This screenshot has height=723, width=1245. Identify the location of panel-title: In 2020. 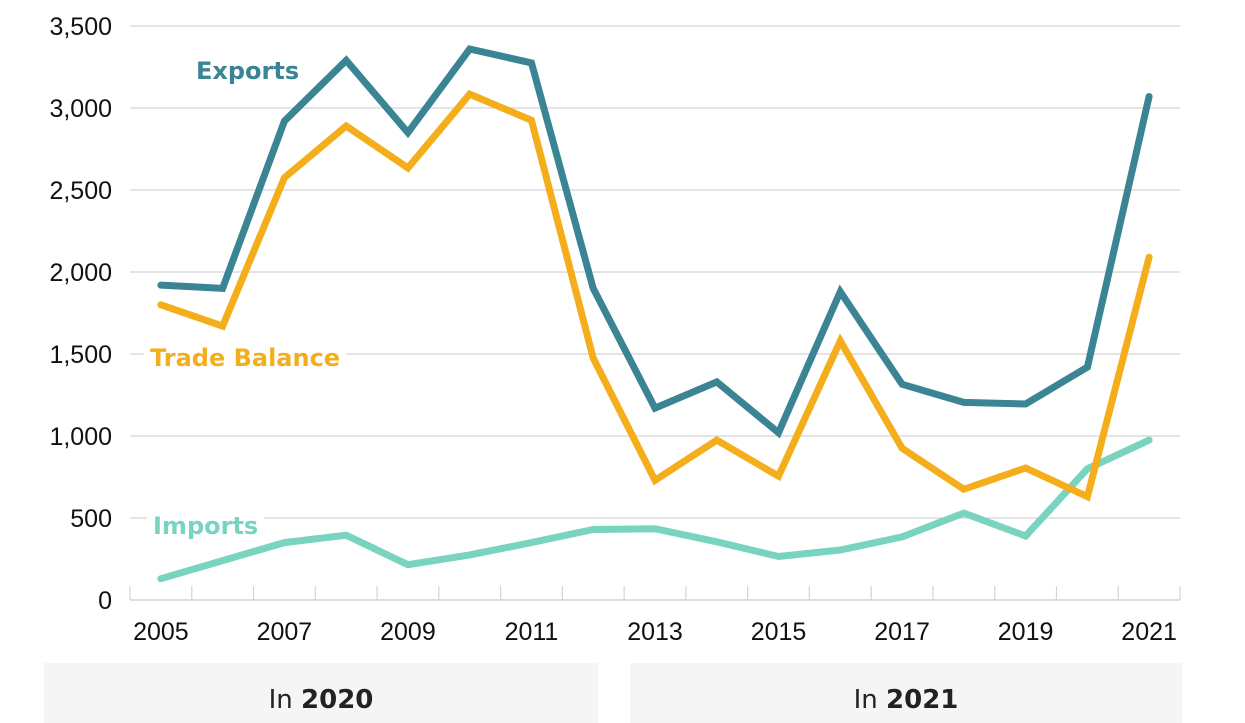
(321, 700).